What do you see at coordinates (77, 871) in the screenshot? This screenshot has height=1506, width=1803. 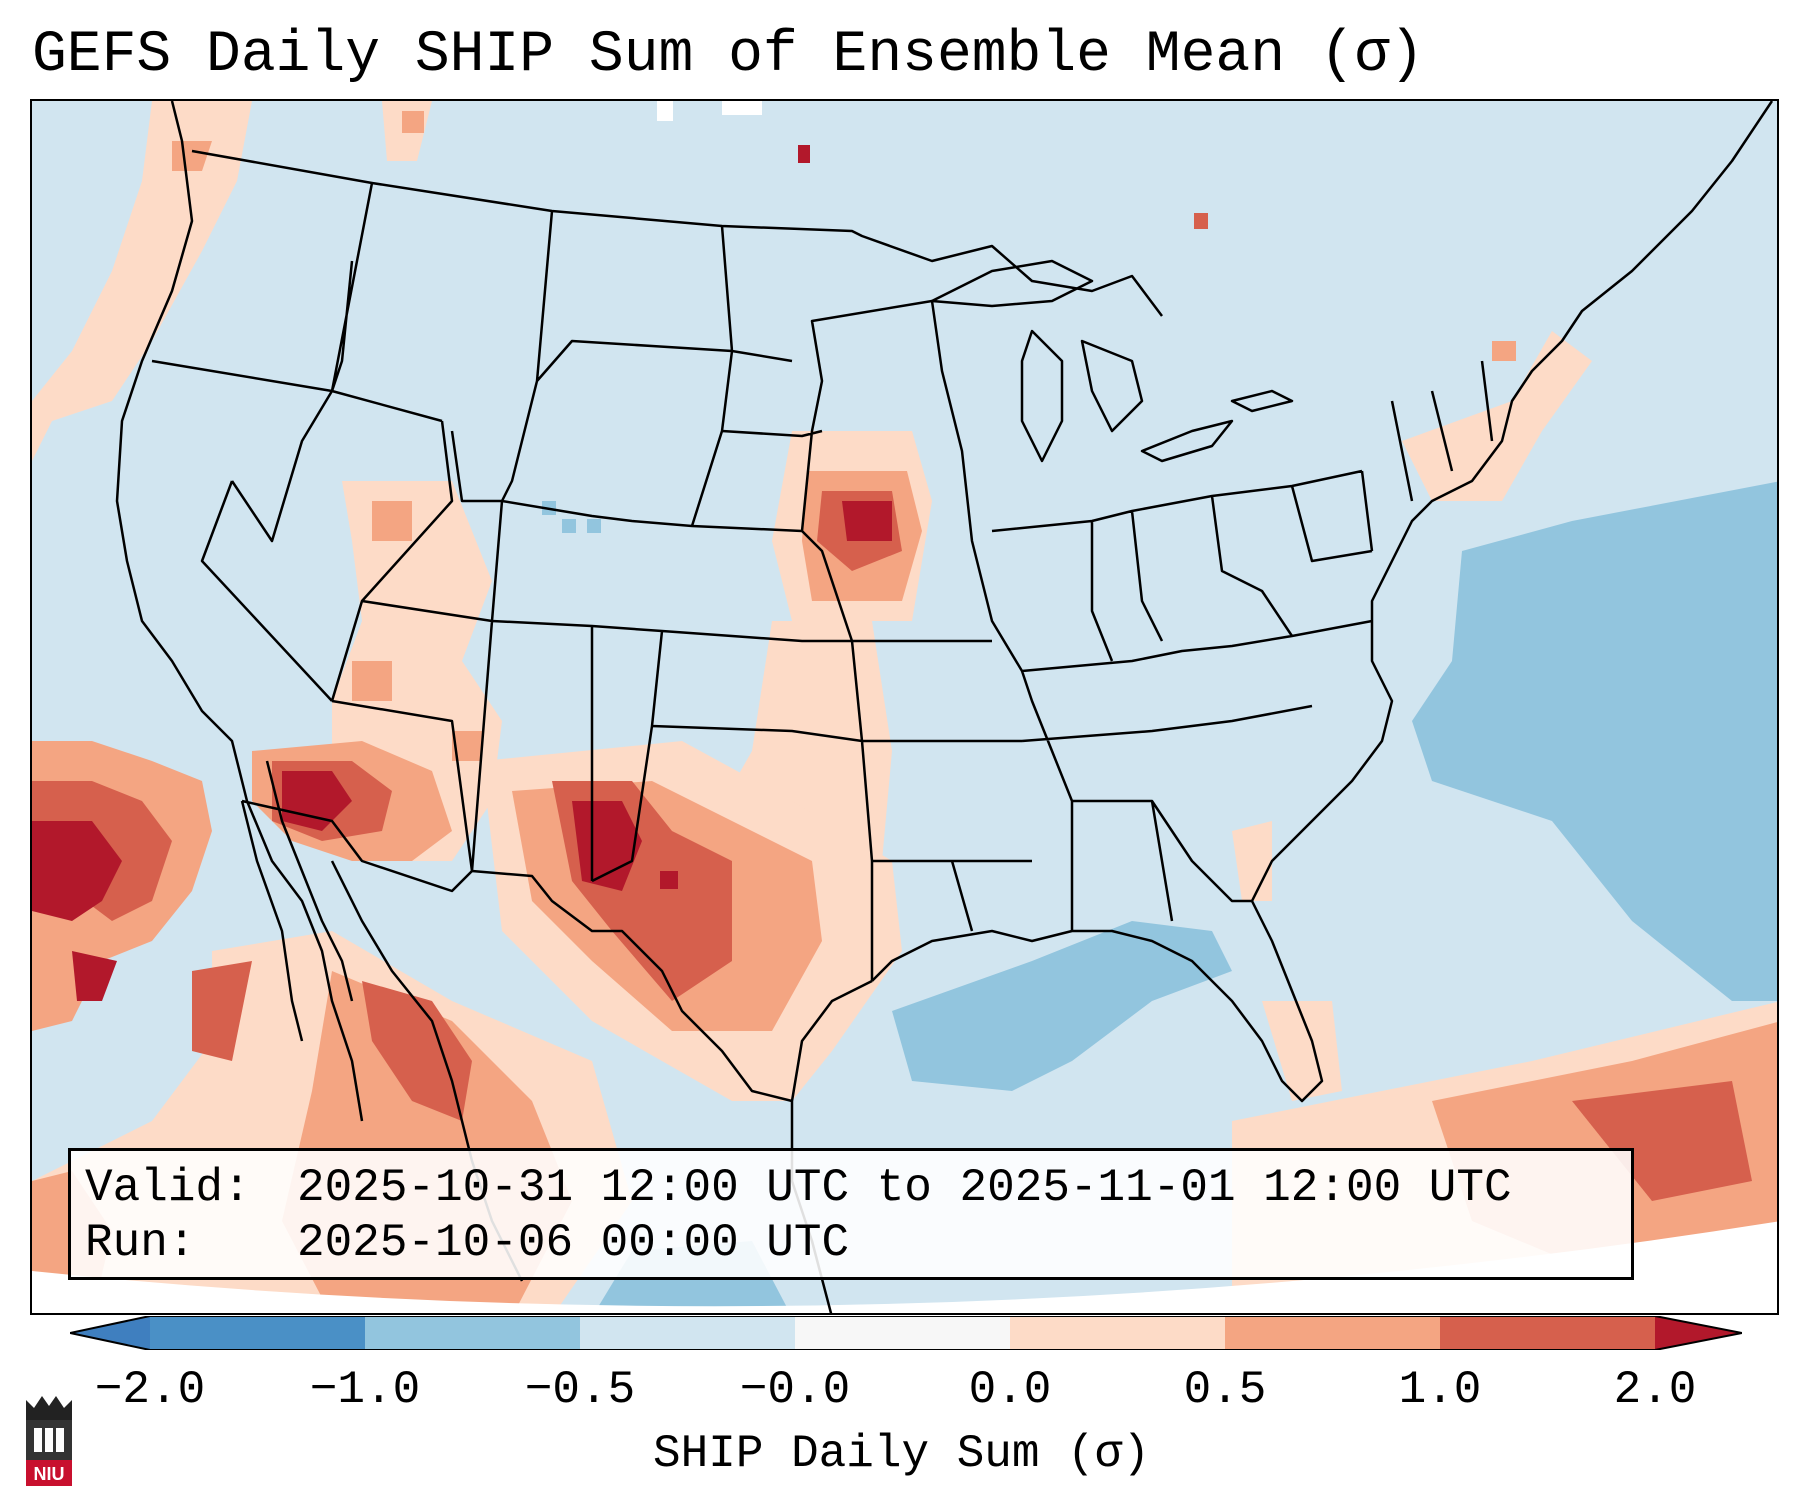 I see `anomaly-cal-offshore-core` at bounding box center [77, 871].